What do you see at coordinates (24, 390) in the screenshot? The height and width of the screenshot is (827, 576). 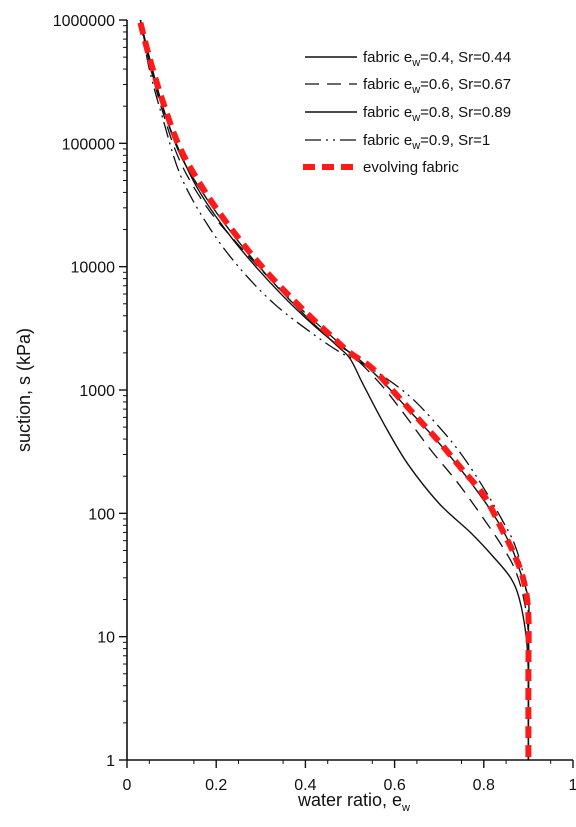 I see `y-axis-label: suction, s (kPa)` at bounding box center [24, 390].